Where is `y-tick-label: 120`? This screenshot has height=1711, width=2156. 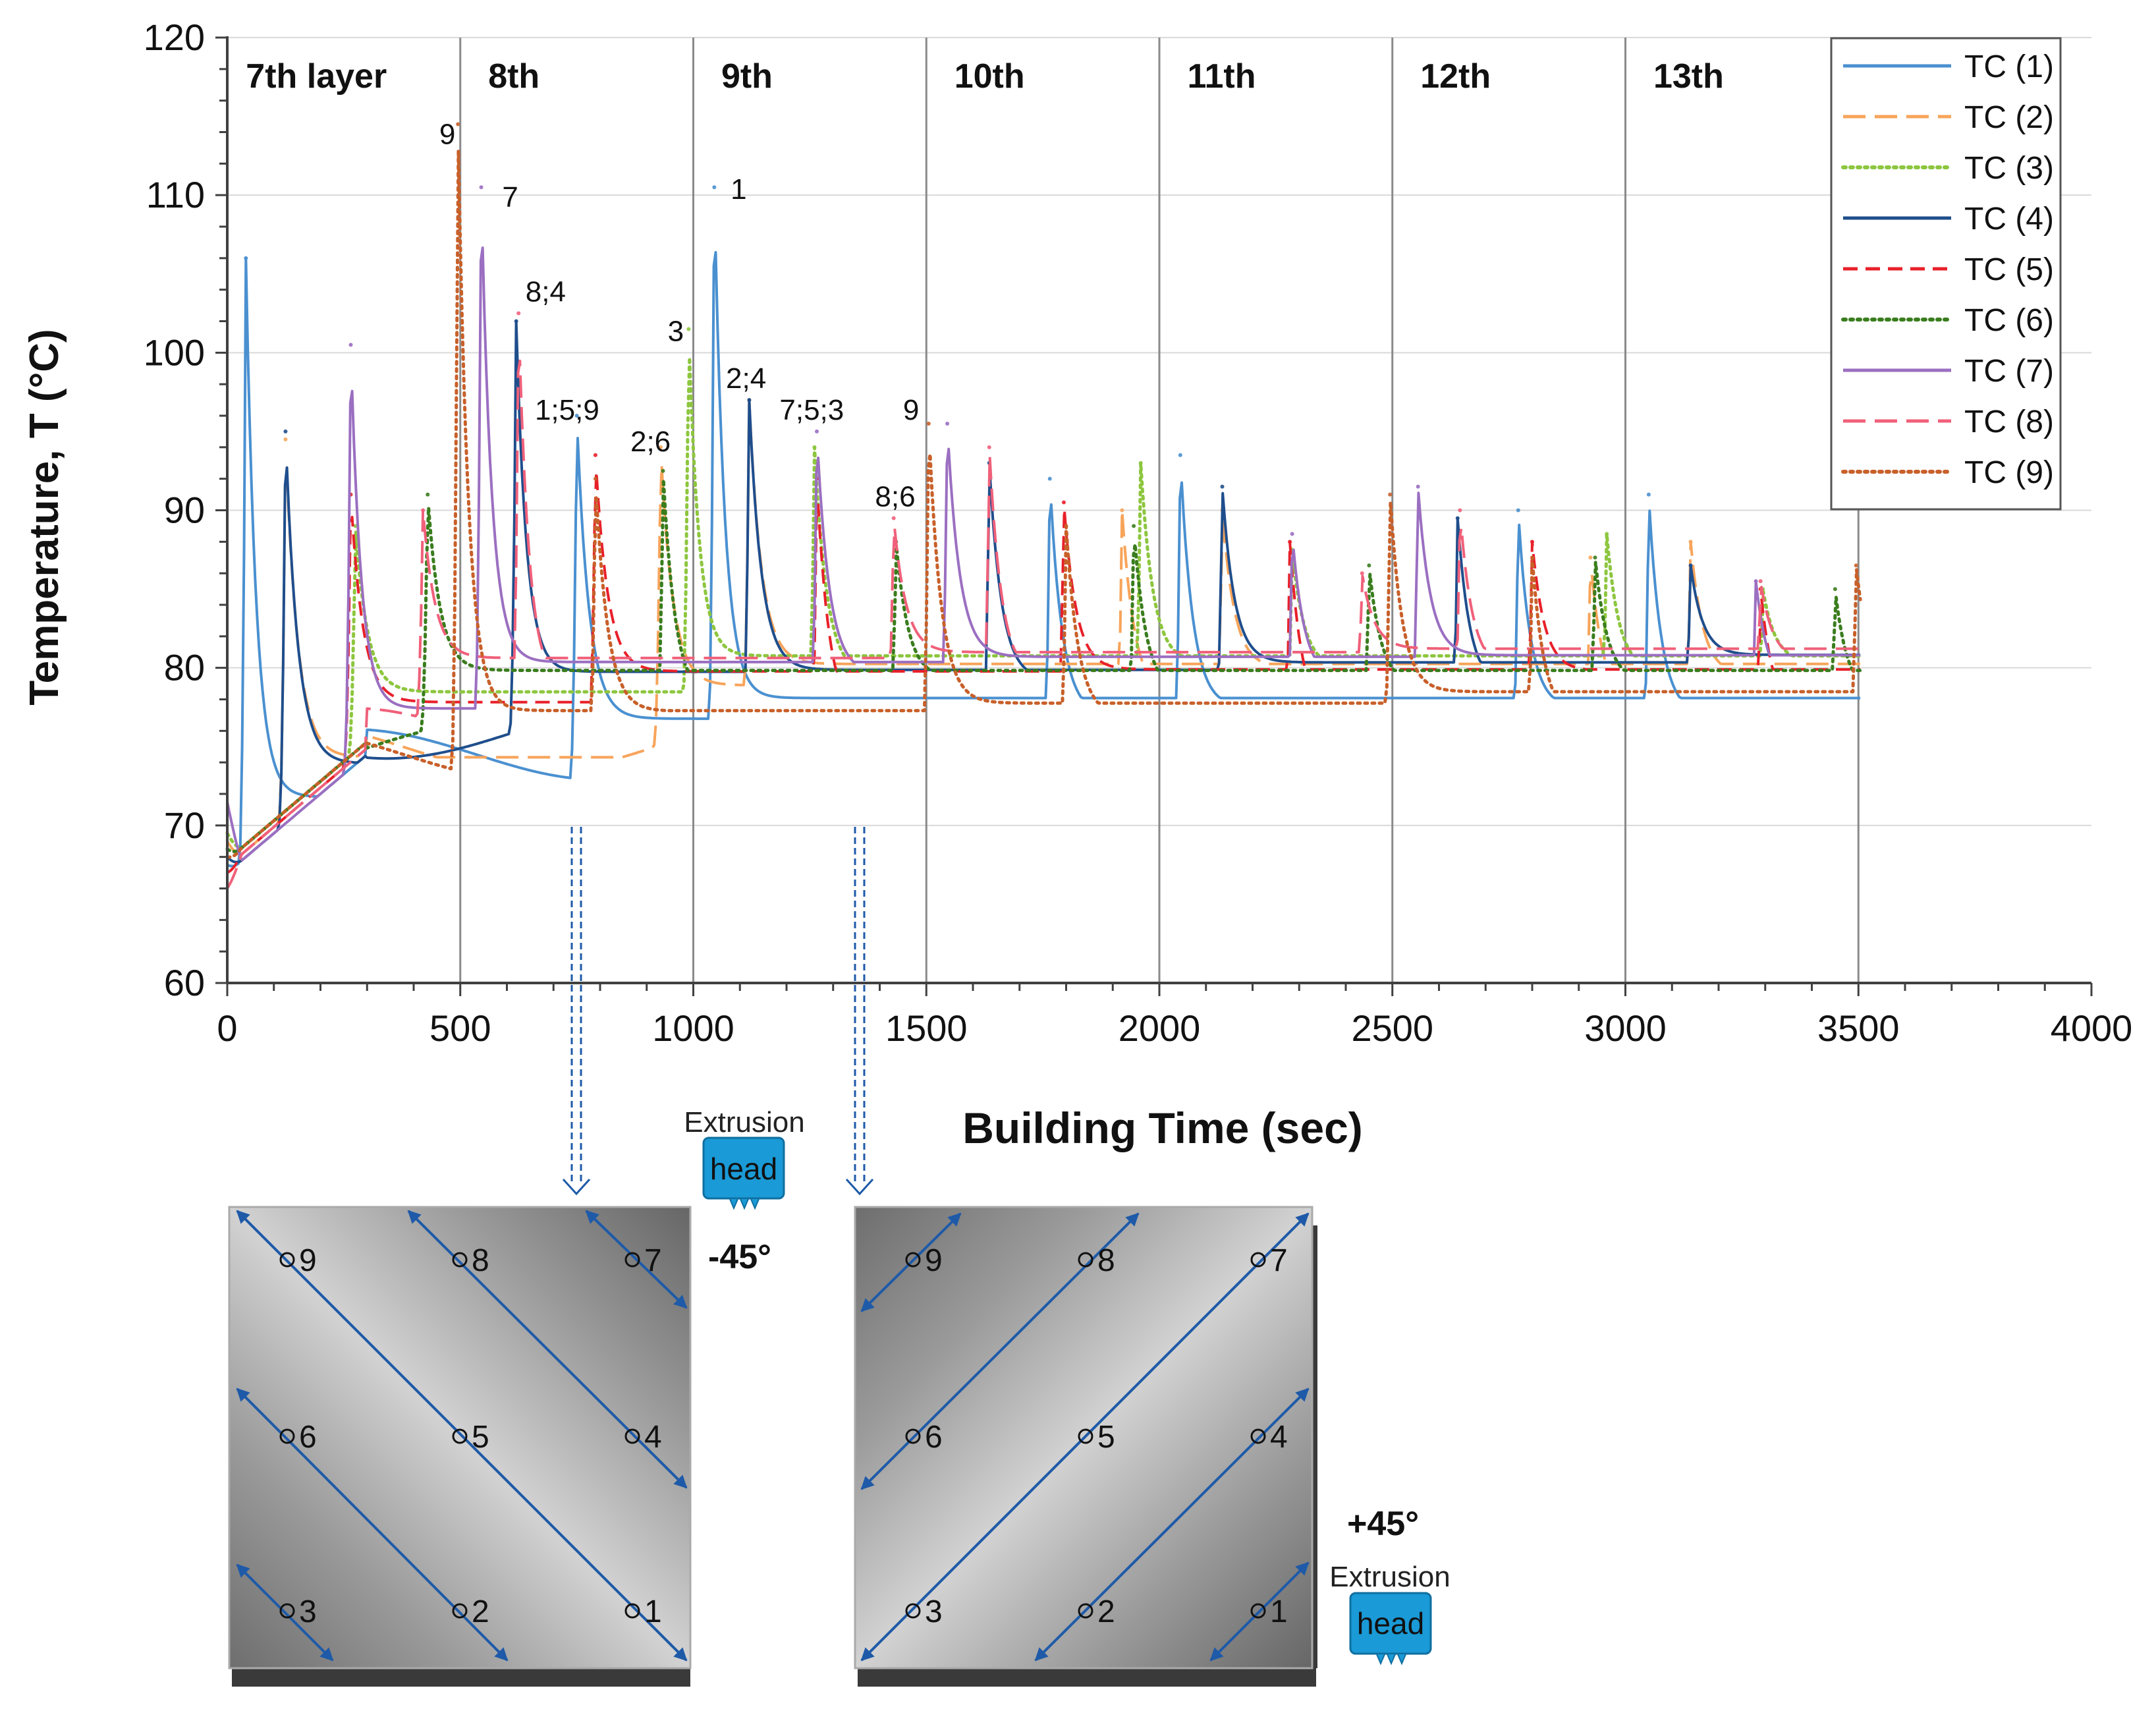
y-tick-label: 120 is located at coordinates (174, 37).